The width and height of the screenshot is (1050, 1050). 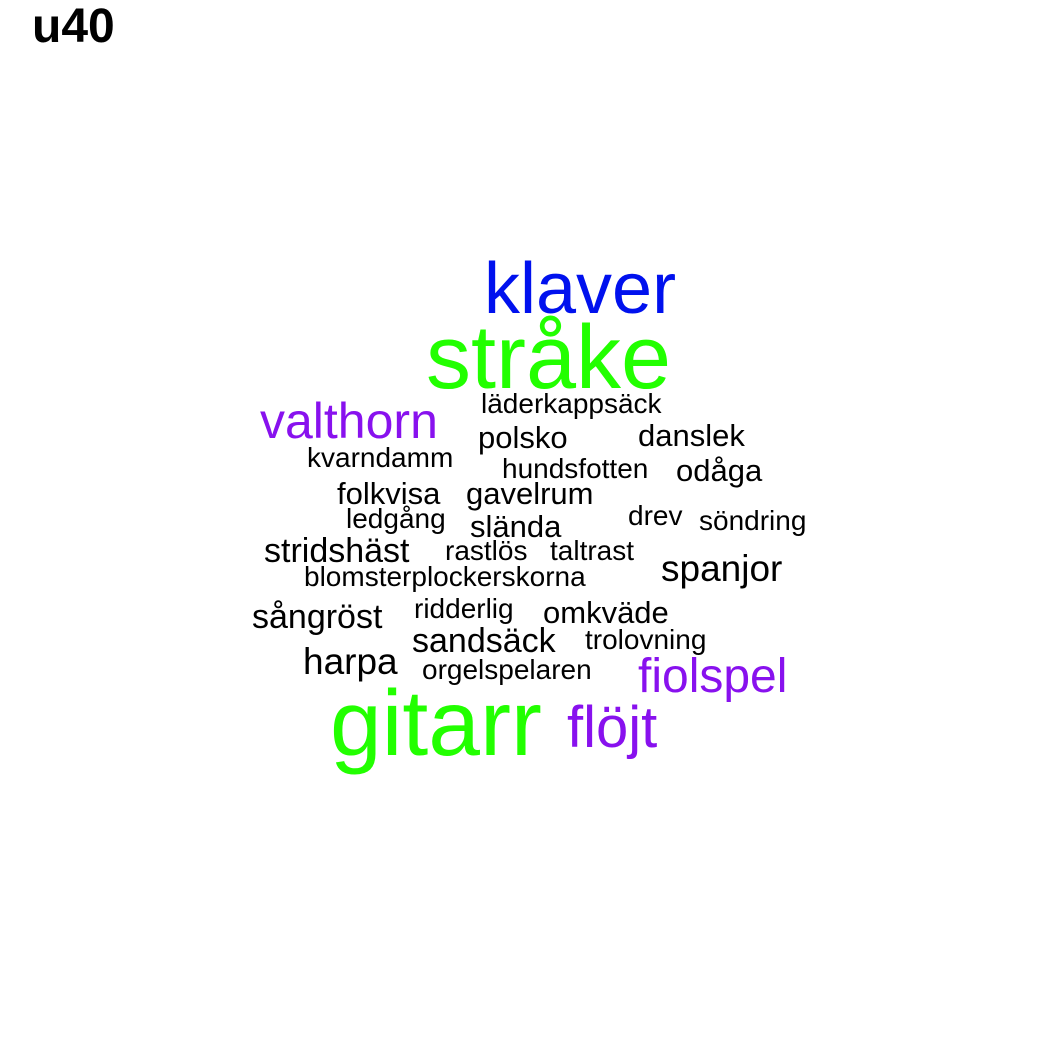 I want to click on word-odaga: odåga, so click(x=719, y=470).